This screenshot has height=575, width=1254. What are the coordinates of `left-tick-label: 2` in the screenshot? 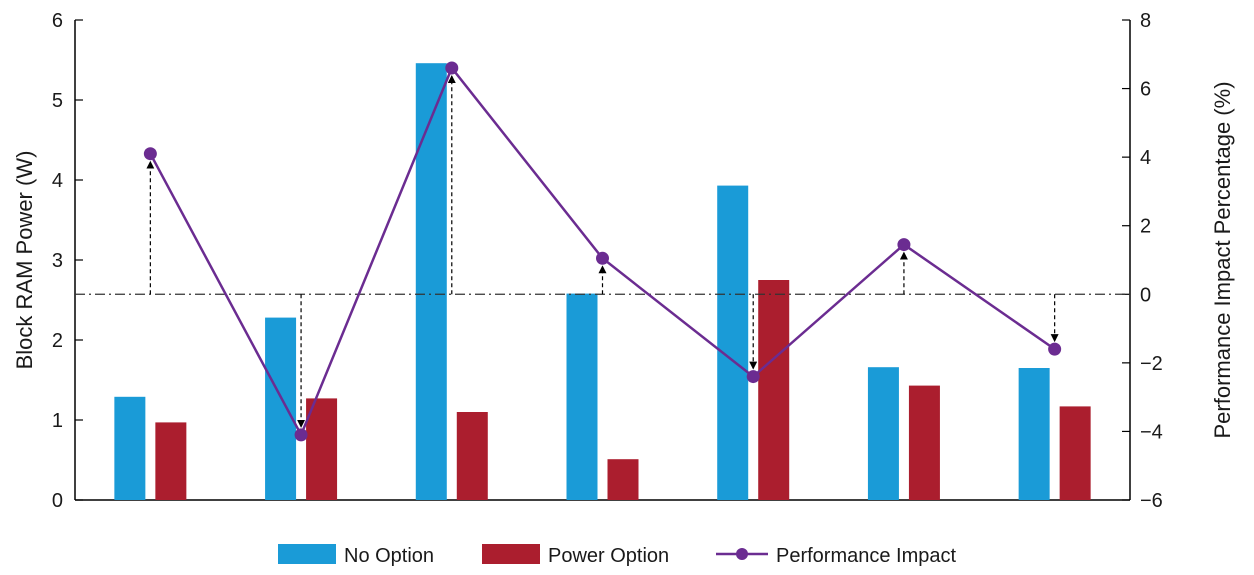 It's located at (57, 341).